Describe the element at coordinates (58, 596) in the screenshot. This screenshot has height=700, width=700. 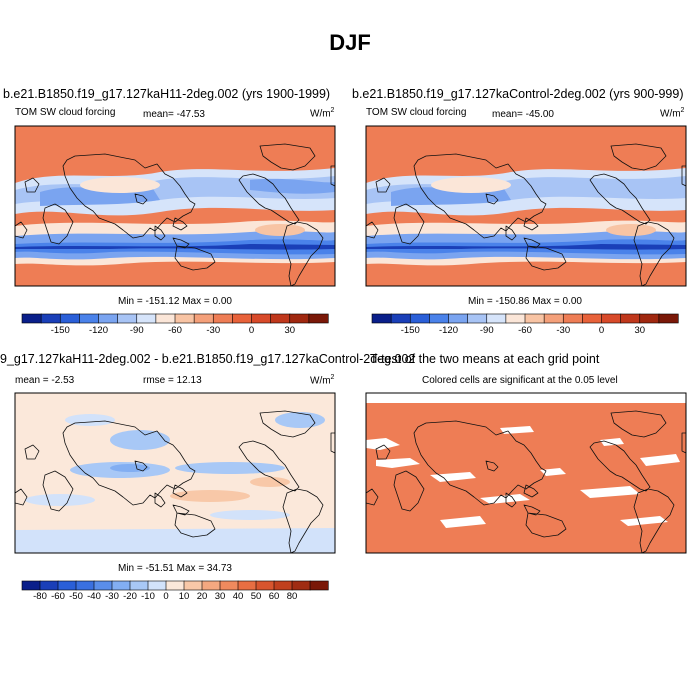
I see `colorbar3-tick-label: -60` at that location.